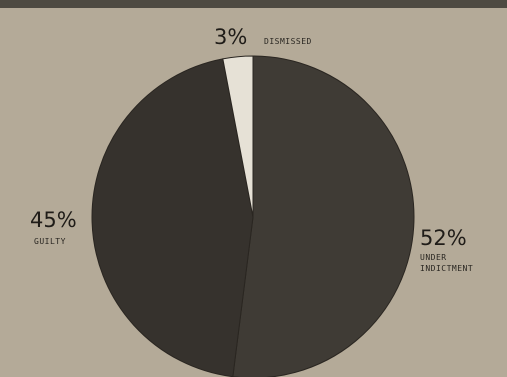  I want to click on guilty-label: 45% GUILTY, so click(53, 227).